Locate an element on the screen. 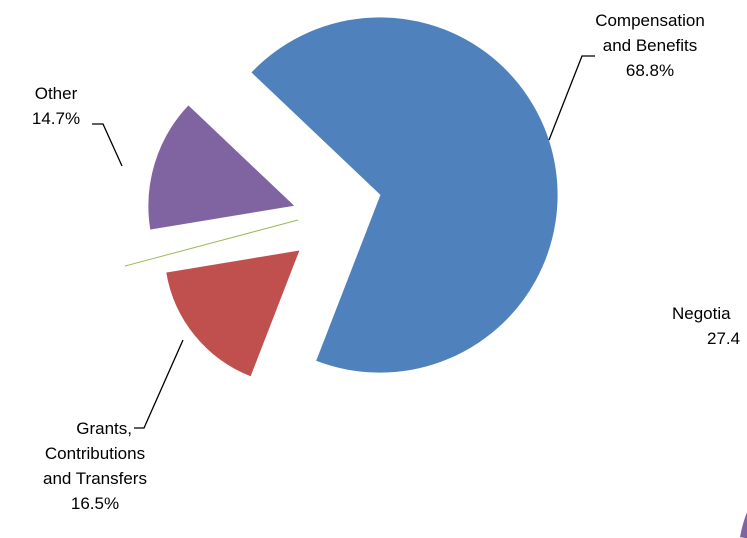 The width and height of the screenshot is (747, 538). leader-line-compensation is located at coordinates (571, 98).